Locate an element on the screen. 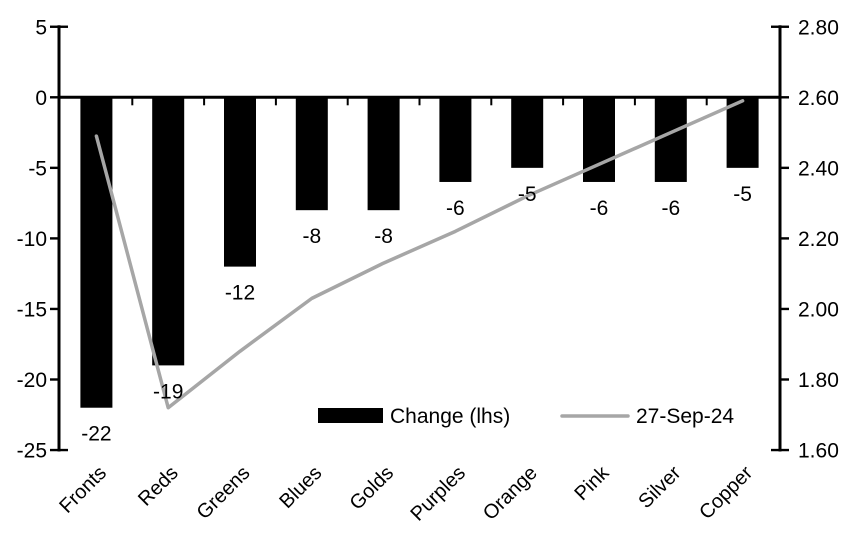 Image resolution: width=852 pixels, height=550 pixels. category-label-purples: Purples is located at coordinates (438, 494).